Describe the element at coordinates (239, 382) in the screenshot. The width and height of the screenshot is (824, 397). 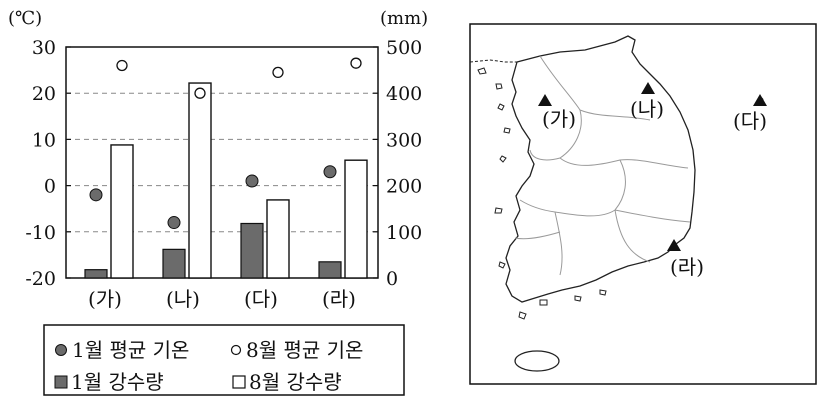
I see `aug-precip-swatch` at that location.